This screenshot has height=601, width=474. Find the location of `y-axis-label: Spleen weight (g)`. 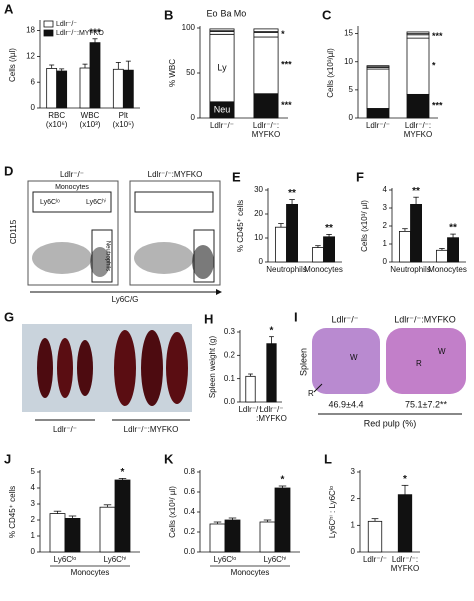

y-axis-label: Spleen weight (g) is located at coordinates (212, 367).